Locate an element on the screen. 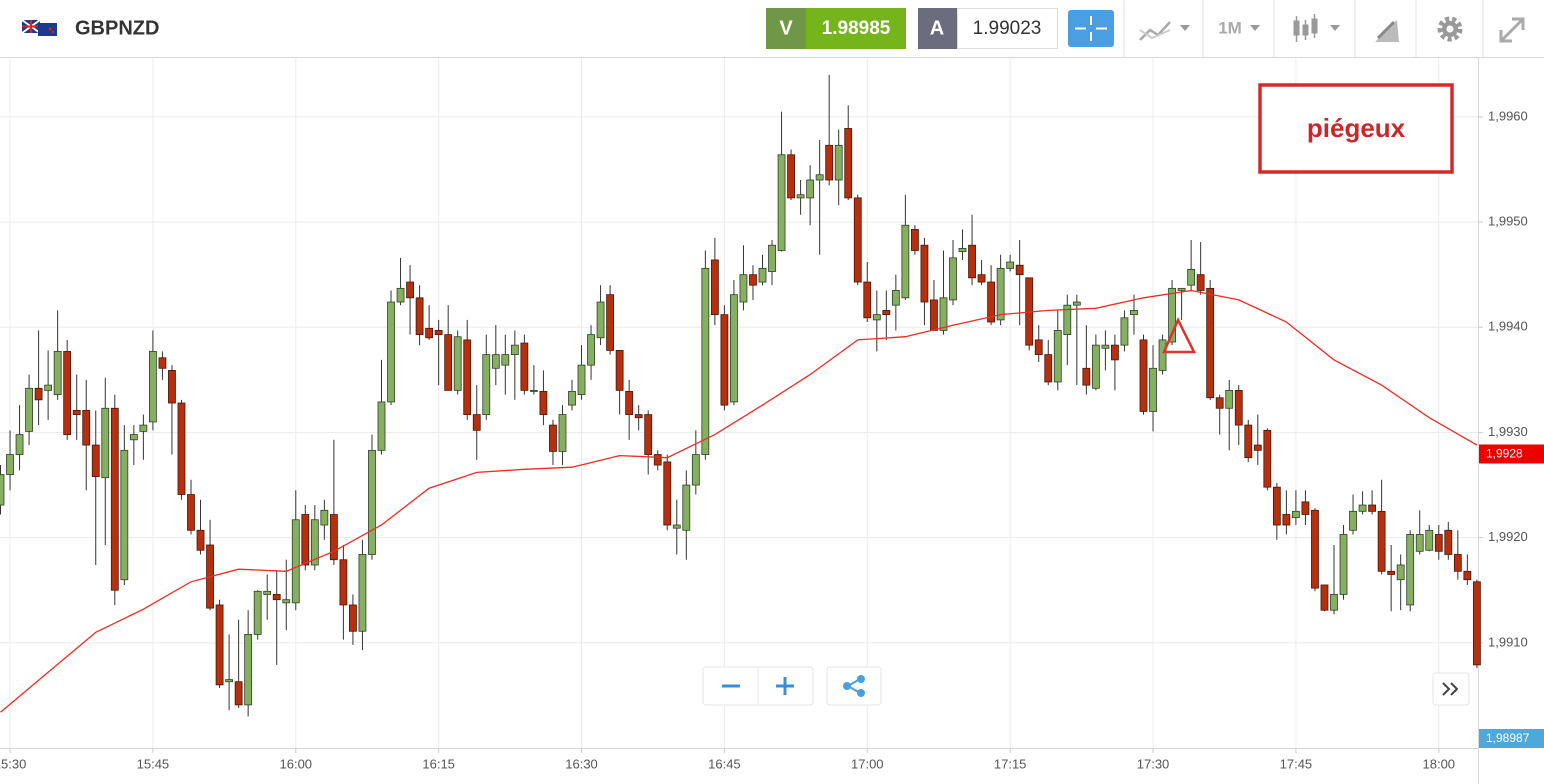 This screenshot has width=1544, height=784. x-tick-label: 17:00 is located at coordinates (867, 763).